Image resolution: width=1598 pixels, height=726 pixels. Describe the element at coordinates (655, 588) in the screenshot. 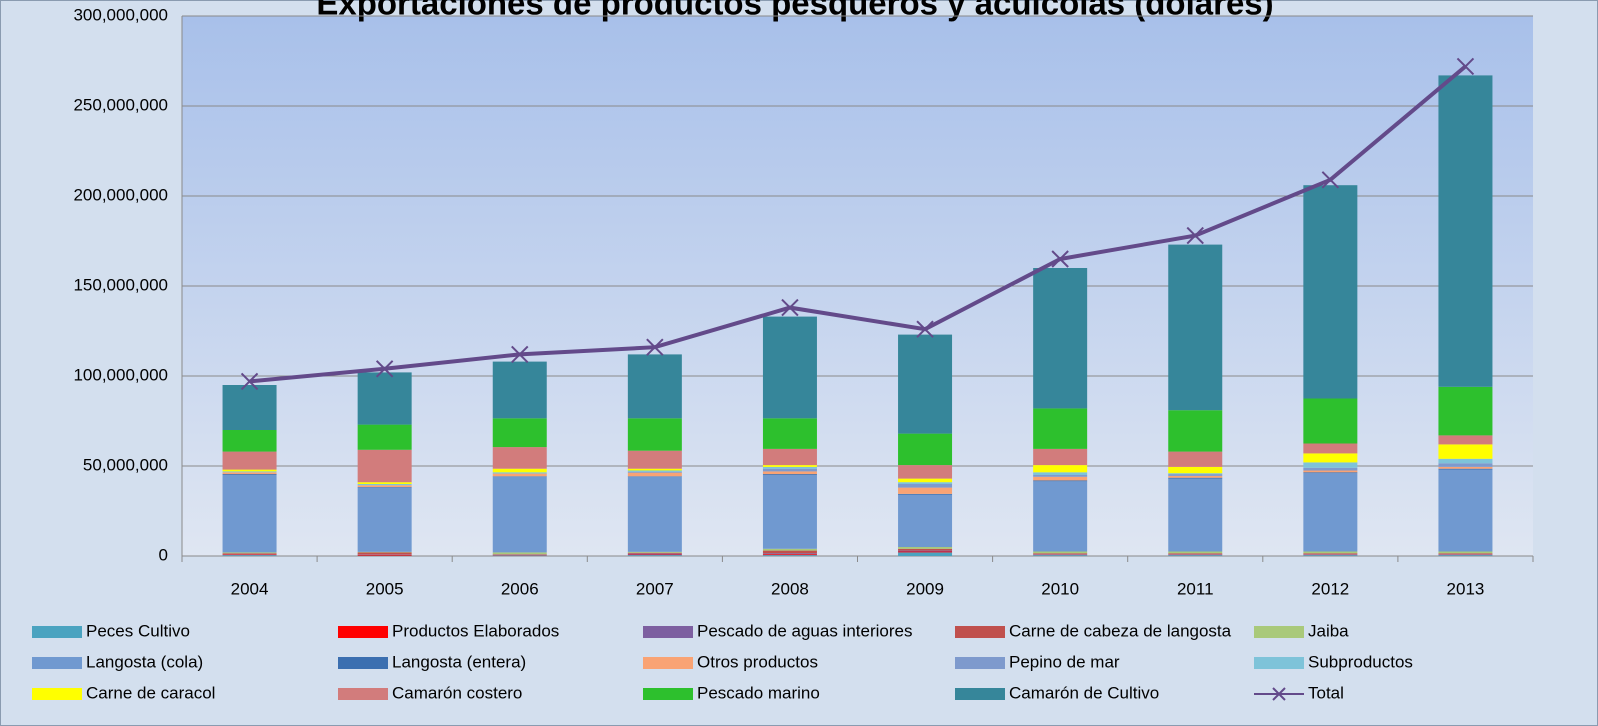

I see `x-tick-label: 2007` at that location.